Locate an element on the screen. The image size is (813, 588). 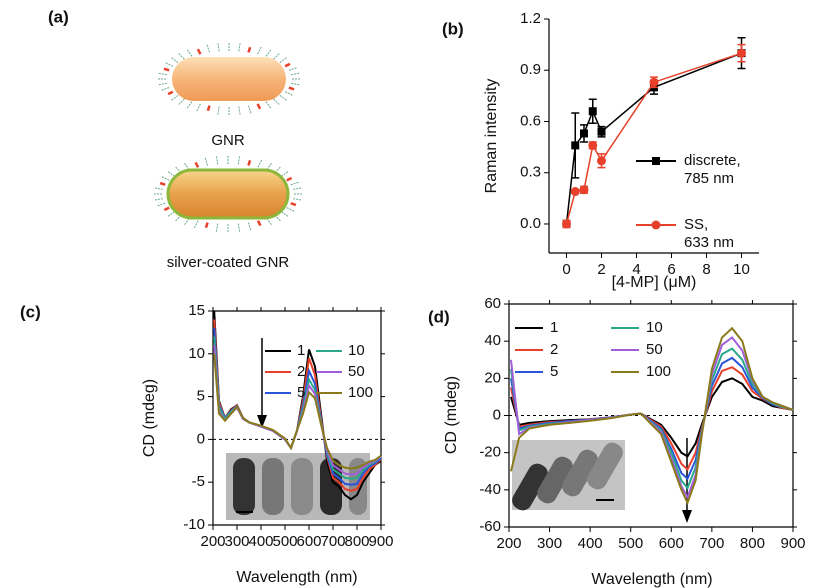
x-tick-label: 4 is located at coordinates (636, 269).